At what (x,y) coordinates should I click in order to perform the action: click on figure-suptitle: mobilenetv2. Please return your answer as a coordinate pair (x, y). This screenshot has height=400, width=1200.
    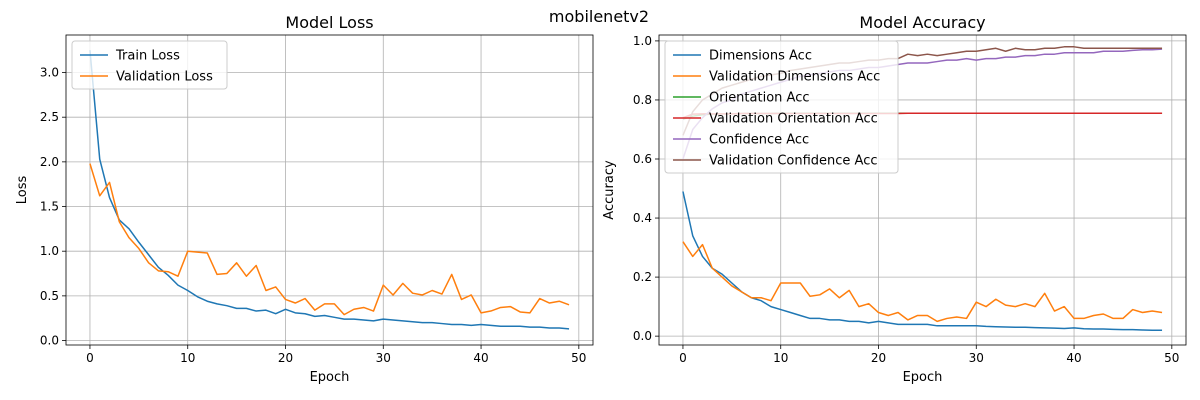
    Looking at the image, I should click on (599, 16).